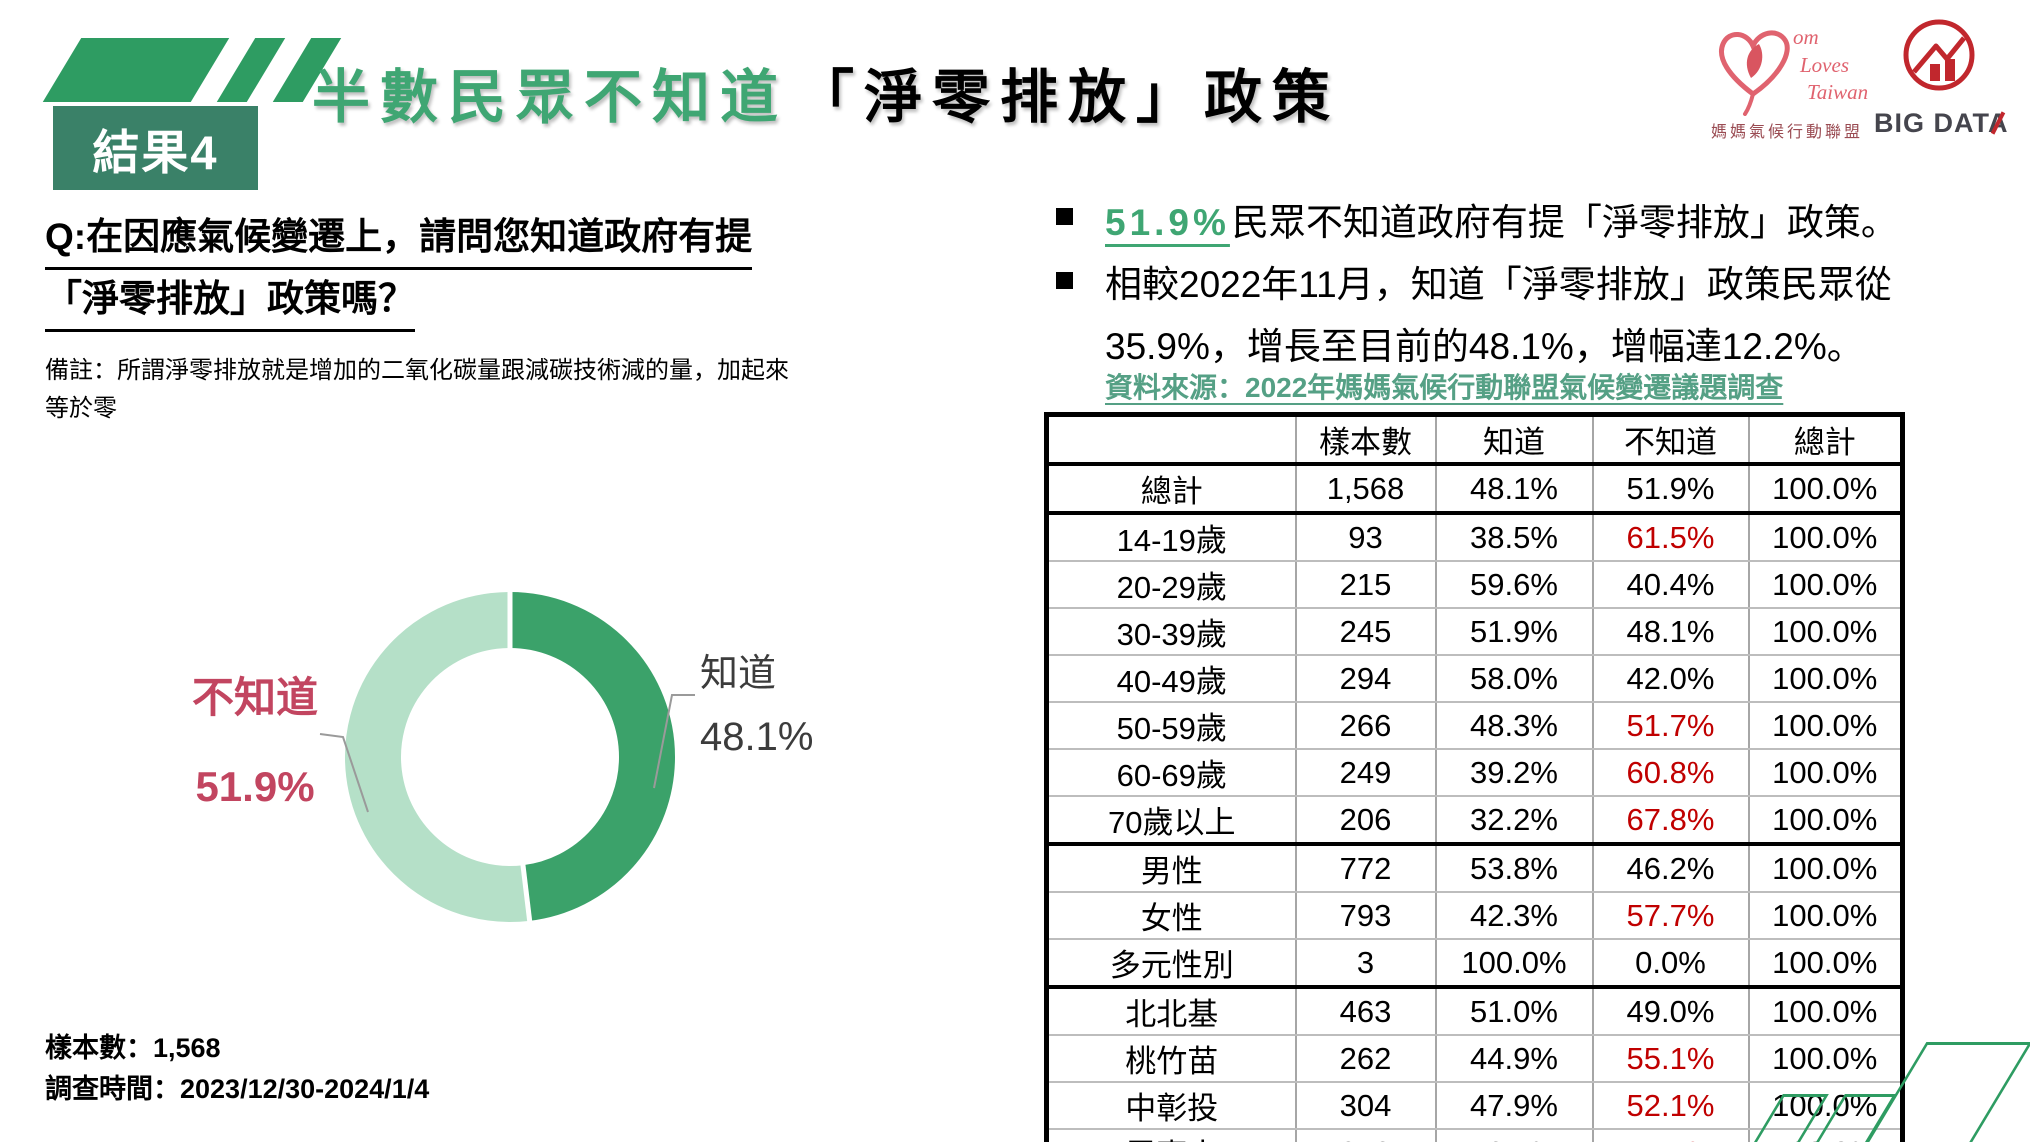 The height and width of the screenshot is (1142, 2030). I want to click on row-label: 雲嘉南, so click(1171, 1135).